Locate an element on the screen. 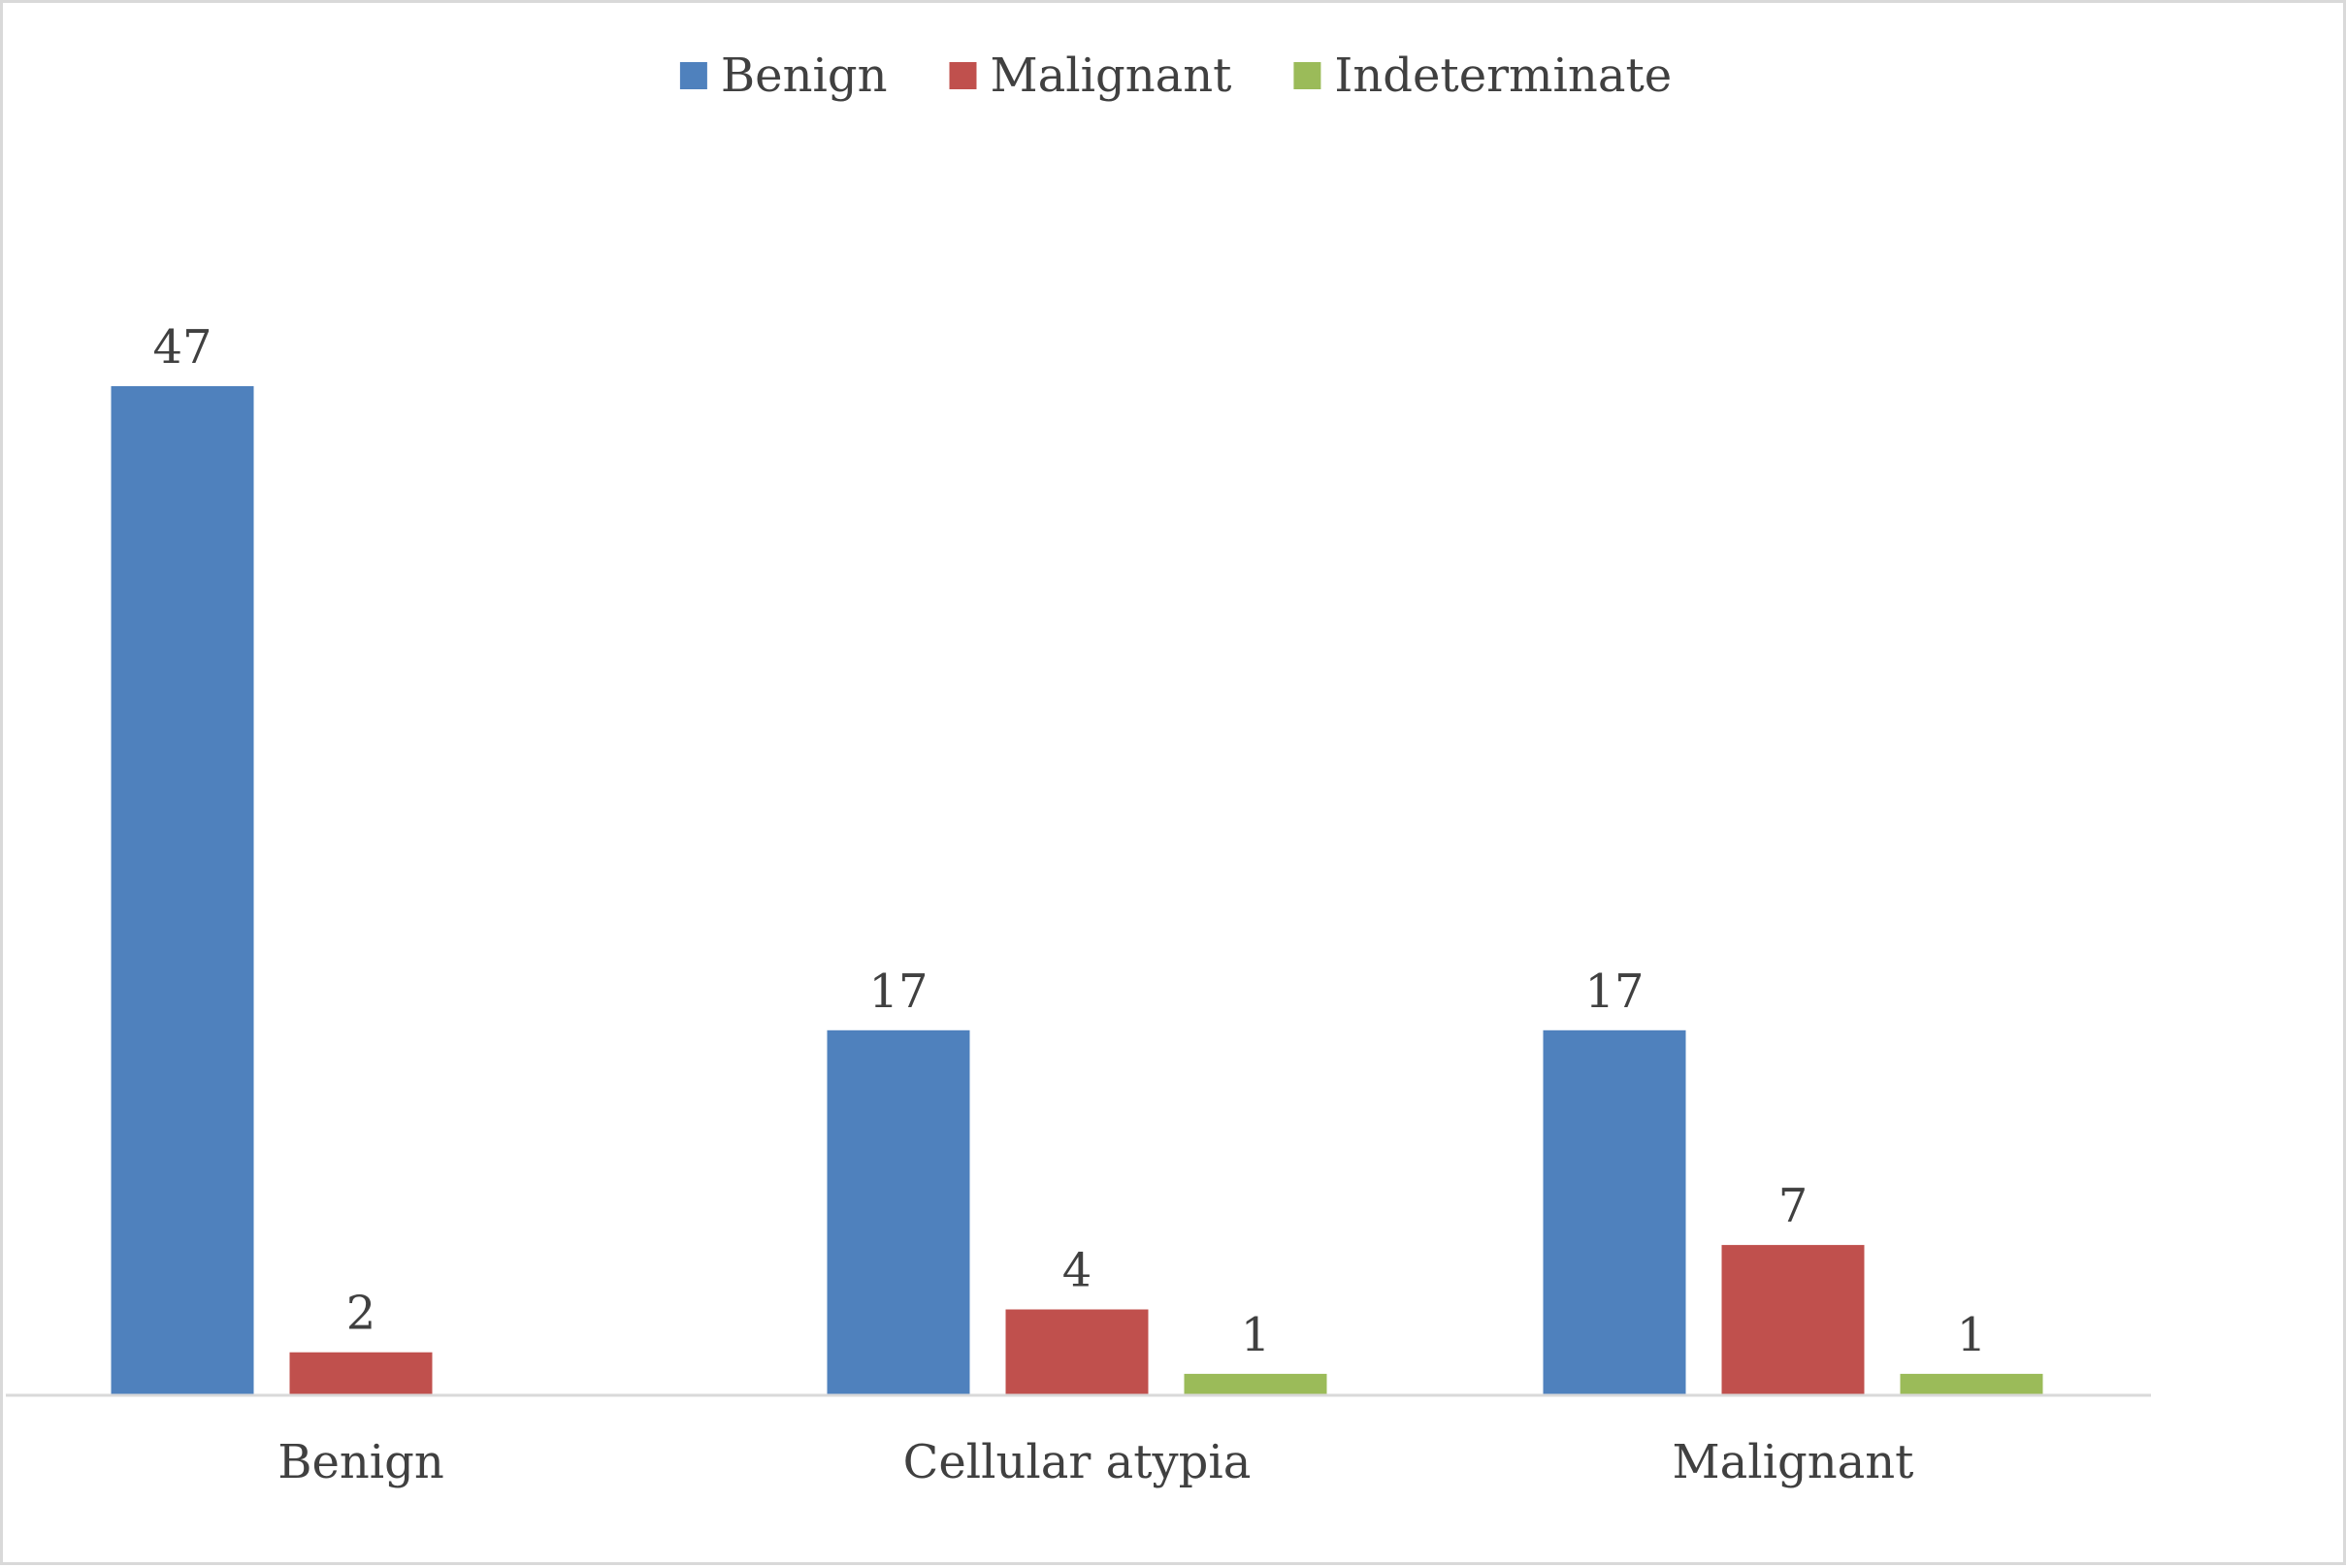 This screenshot has width=2346, height=1568. legend-label-malignant: Malignant is located at coordinates (1112, 76).